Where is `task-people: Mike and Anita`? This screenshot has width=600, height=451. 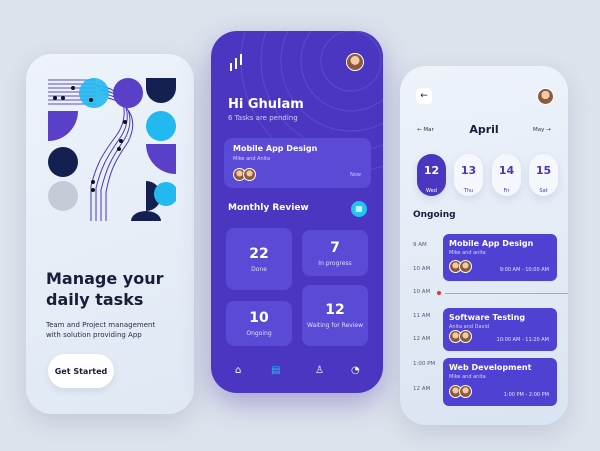
task-people: Mike and Anita is located at coordinates (252, 159).